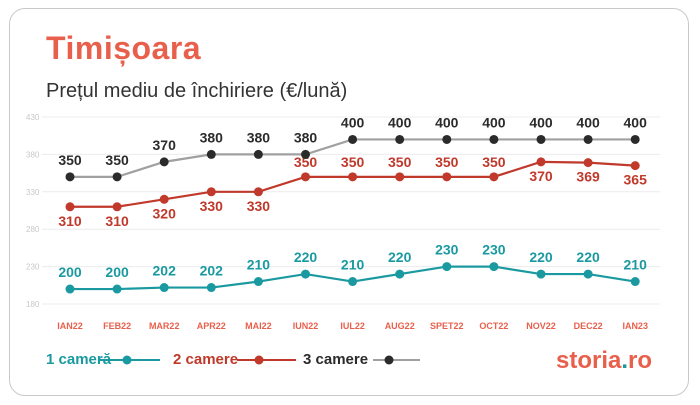  Describe the element at coordinates (33, 117) in the screenshot. I see `y-tick-430: 430` at that location.